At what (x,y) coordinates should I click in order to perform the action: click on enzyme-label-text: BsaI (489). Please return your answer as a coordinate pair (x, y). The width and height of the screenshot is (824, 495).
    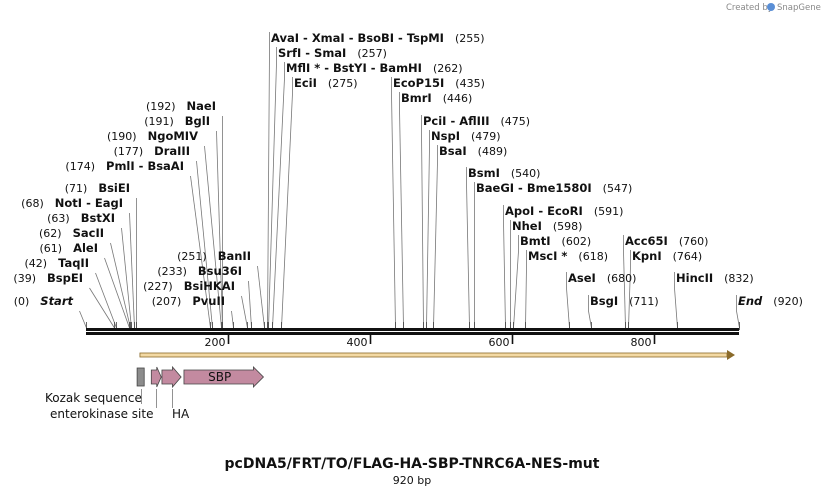
    Looking at the image, I should click on (473, 151).